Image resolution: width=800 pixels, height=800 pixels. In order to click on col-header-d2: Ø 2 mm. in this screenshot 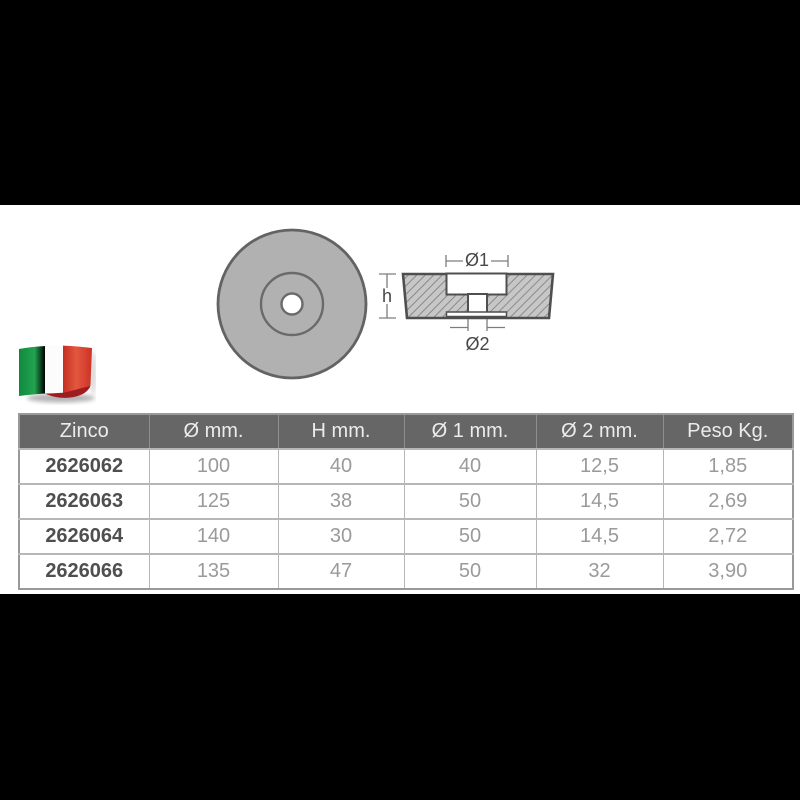, I will do `click(599, 431)`.